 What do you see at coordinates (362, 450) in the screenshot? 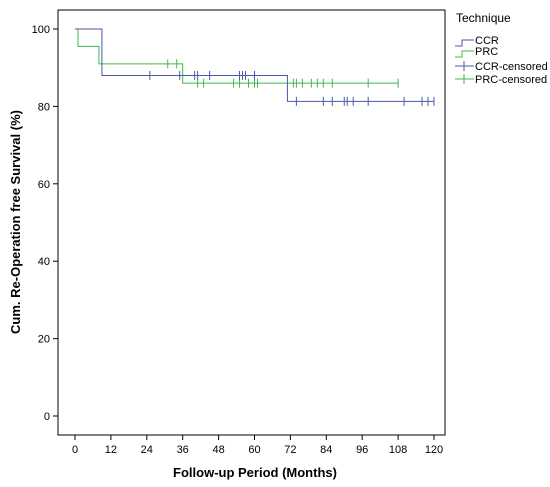
I see `x-tick-label-96: 96` at bounding box center [362, 450].